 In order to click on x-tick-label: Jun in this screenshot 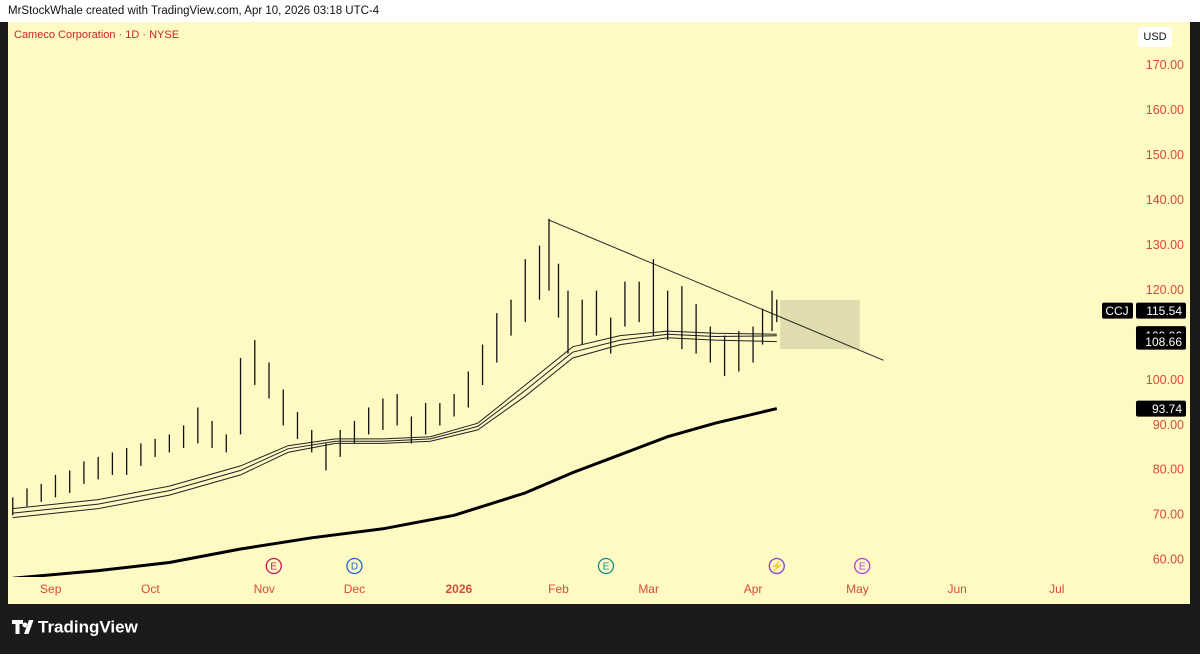, I will do `click(956, 589)`.